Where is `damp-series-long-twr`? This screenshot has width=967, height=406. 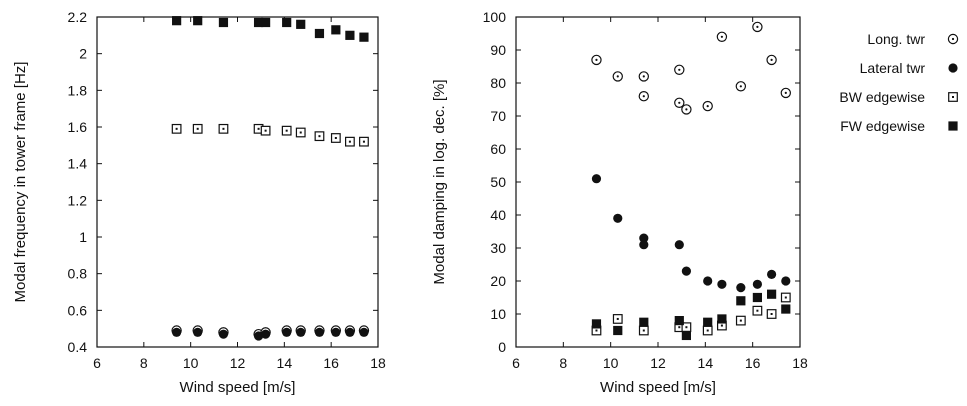 damp-series-long-twr is located at coordinates (691, 68).